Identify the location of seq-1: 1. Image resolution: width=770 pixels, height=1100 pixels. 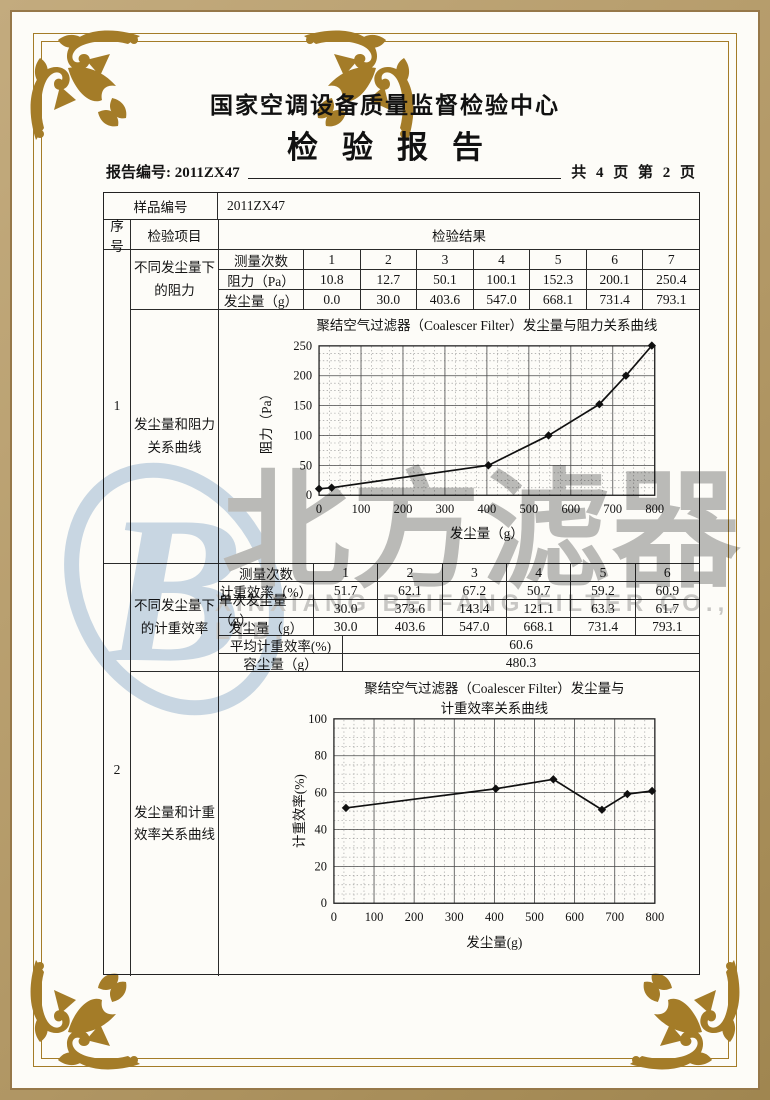
(117, 407).